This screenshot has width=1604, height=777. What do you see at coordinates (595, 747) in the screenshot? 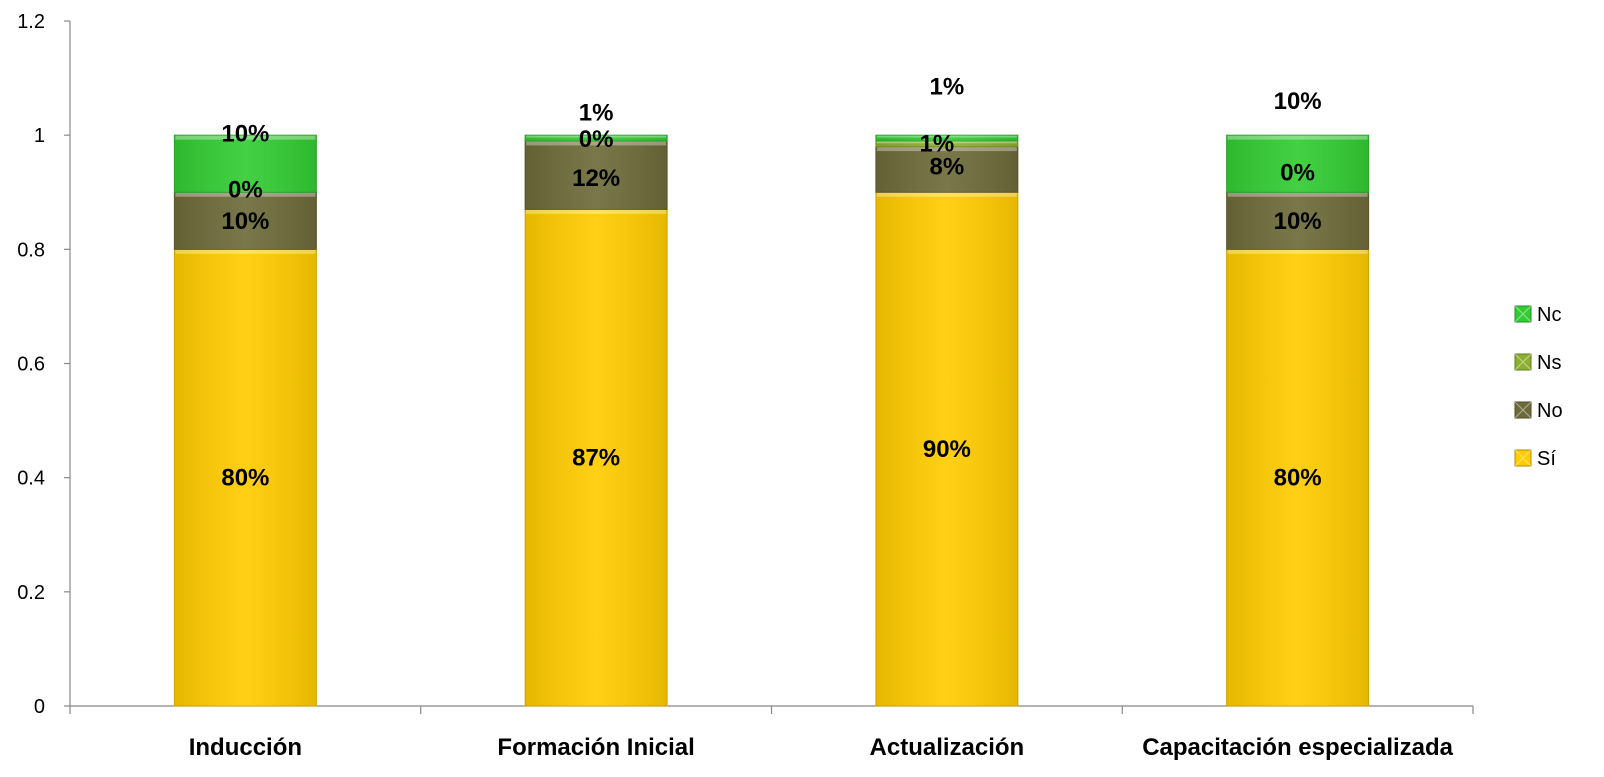
I see `x-category-label: Formación Inicial` at bounding box center [595, 747].